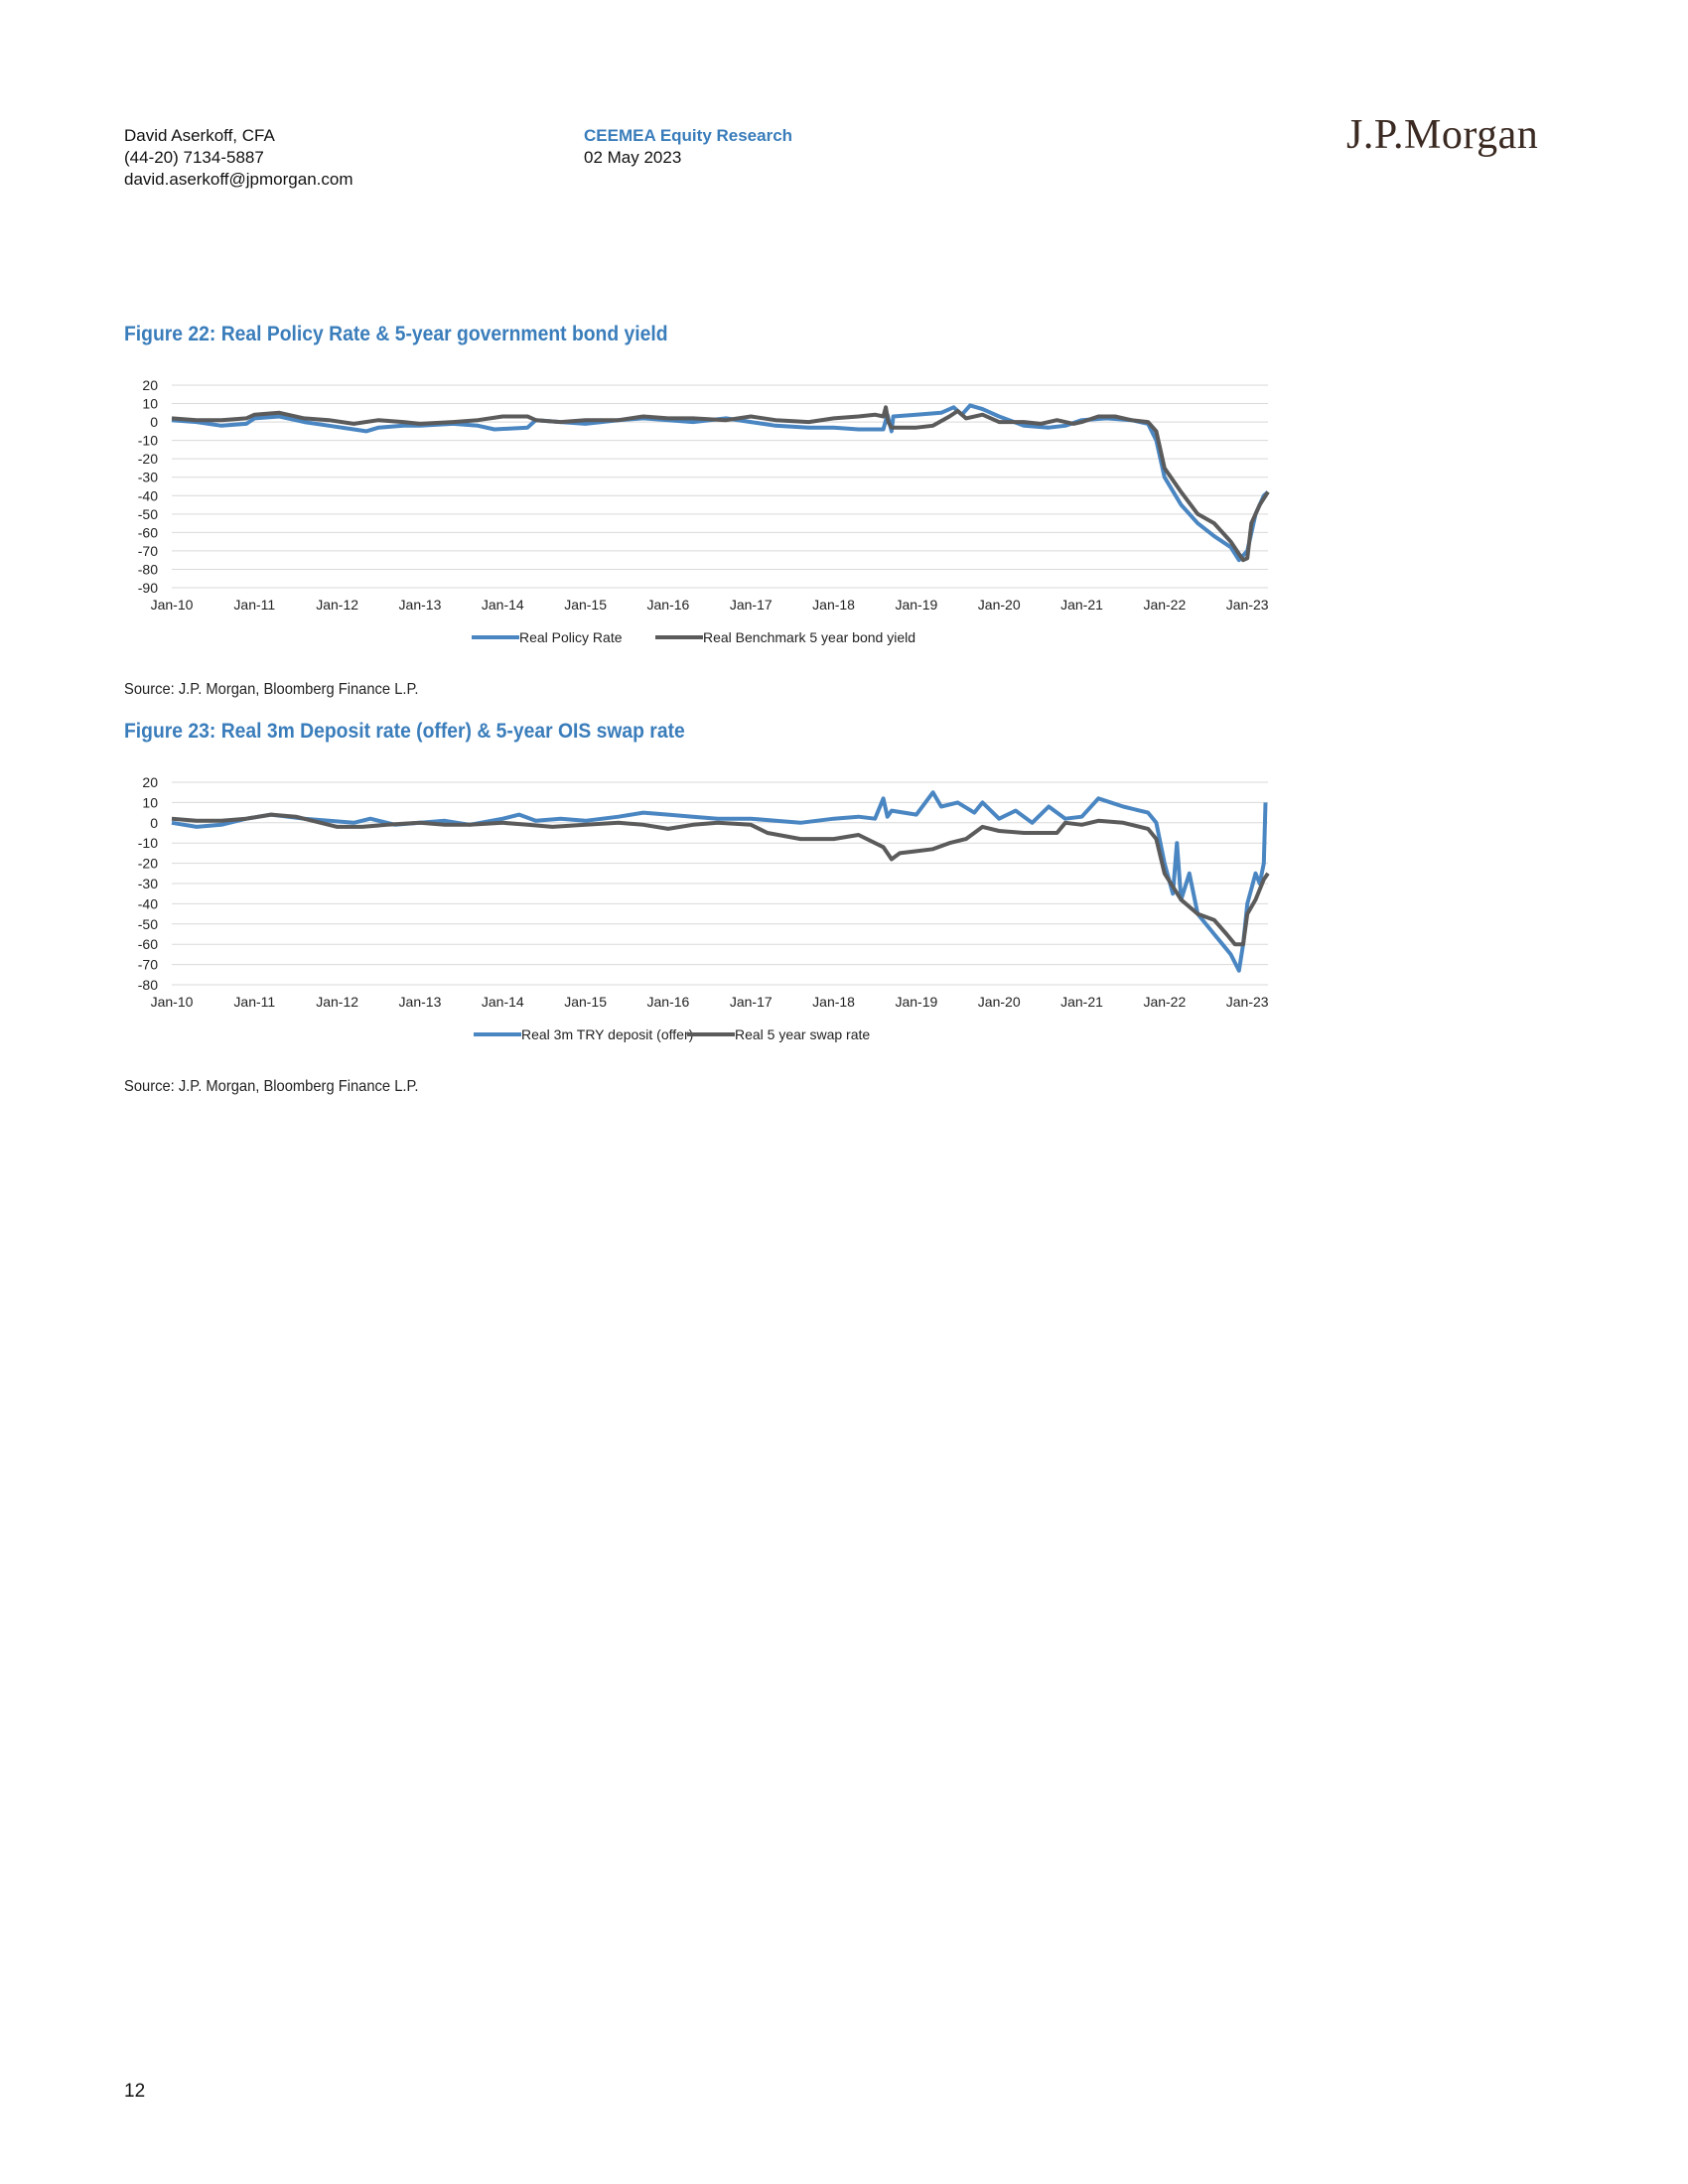  What do you see at coordinates (1442, 135) in the screenshot?
I see `jpmorgan-logo: J.P.Morgan` at bounding box center [1442, 135].